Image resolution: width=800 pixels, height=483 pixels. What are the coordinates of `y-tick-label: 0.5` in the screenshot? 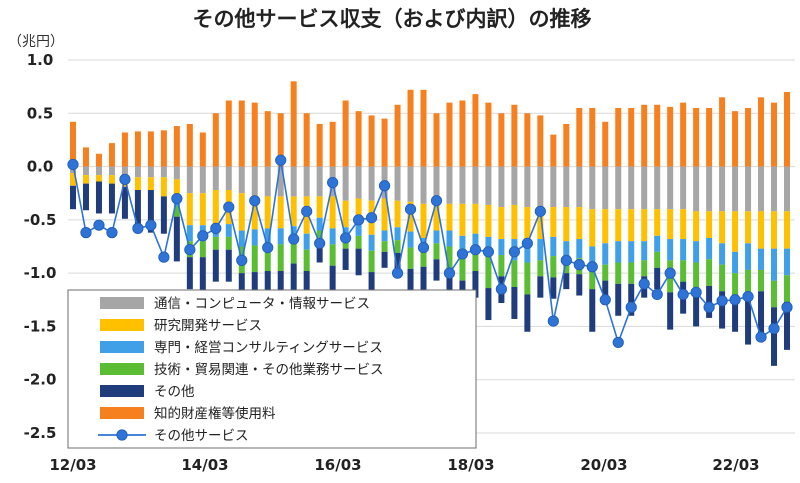 It's located at (40, 113).